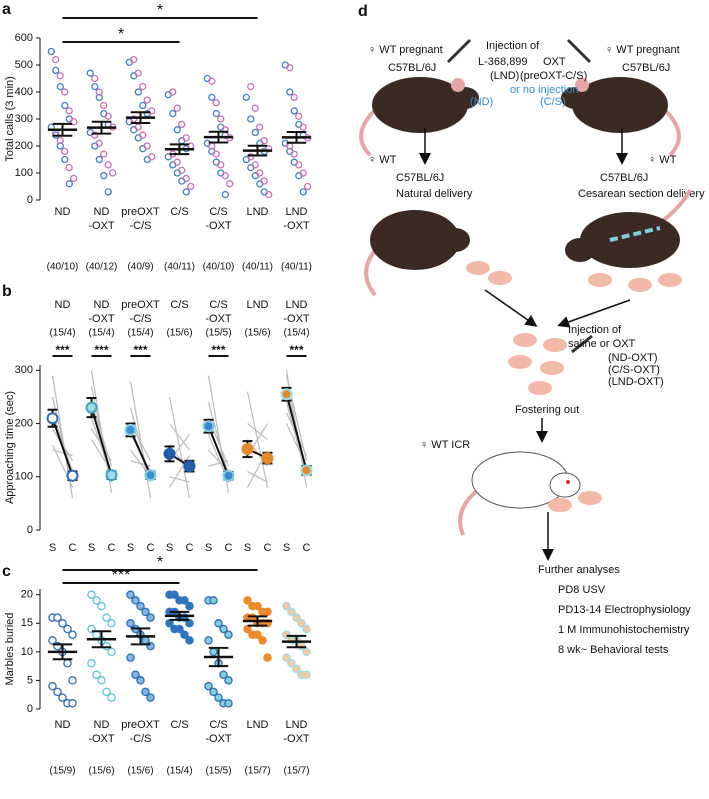 This screenshot has width=709, height=799. I want to click on n-label: (40/12), so click(102, 267).